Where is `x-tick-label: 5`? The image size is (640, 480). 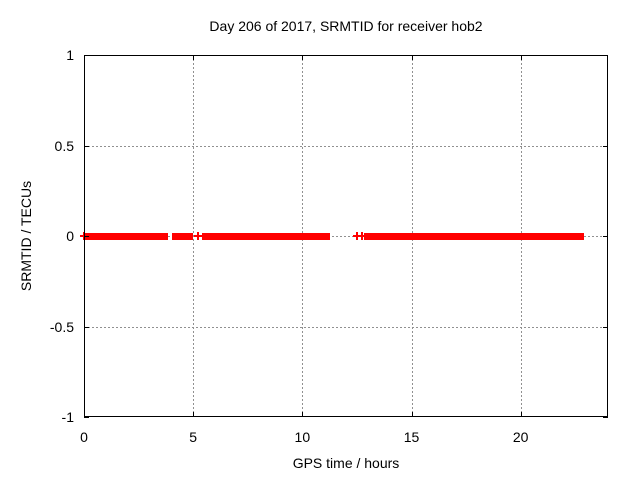 x-tick-label: 5 is located at coordinates (193, 437).